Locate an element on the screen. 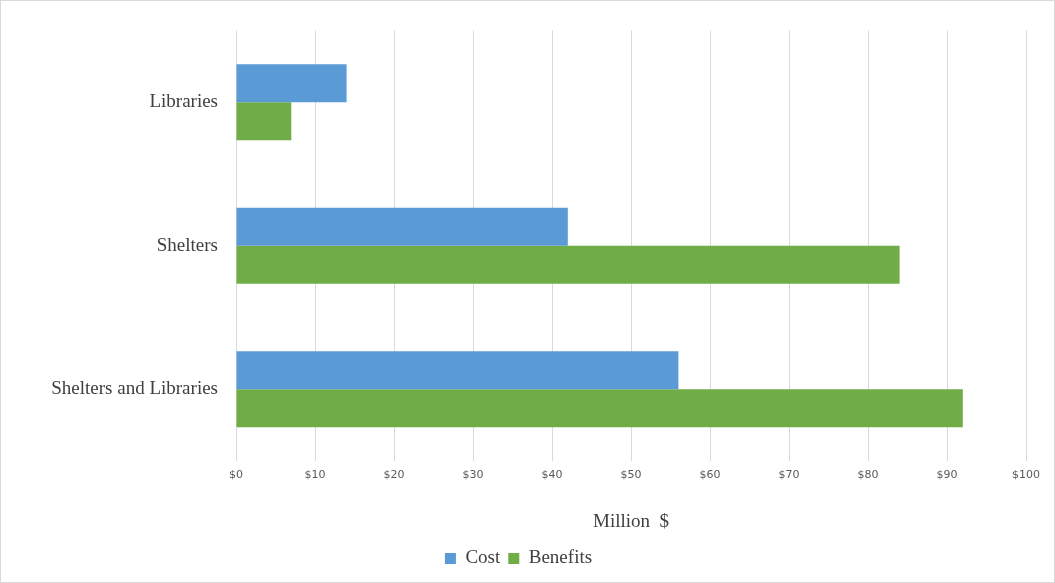  x-tick-label: $60 is located at coordinates (710, 475).